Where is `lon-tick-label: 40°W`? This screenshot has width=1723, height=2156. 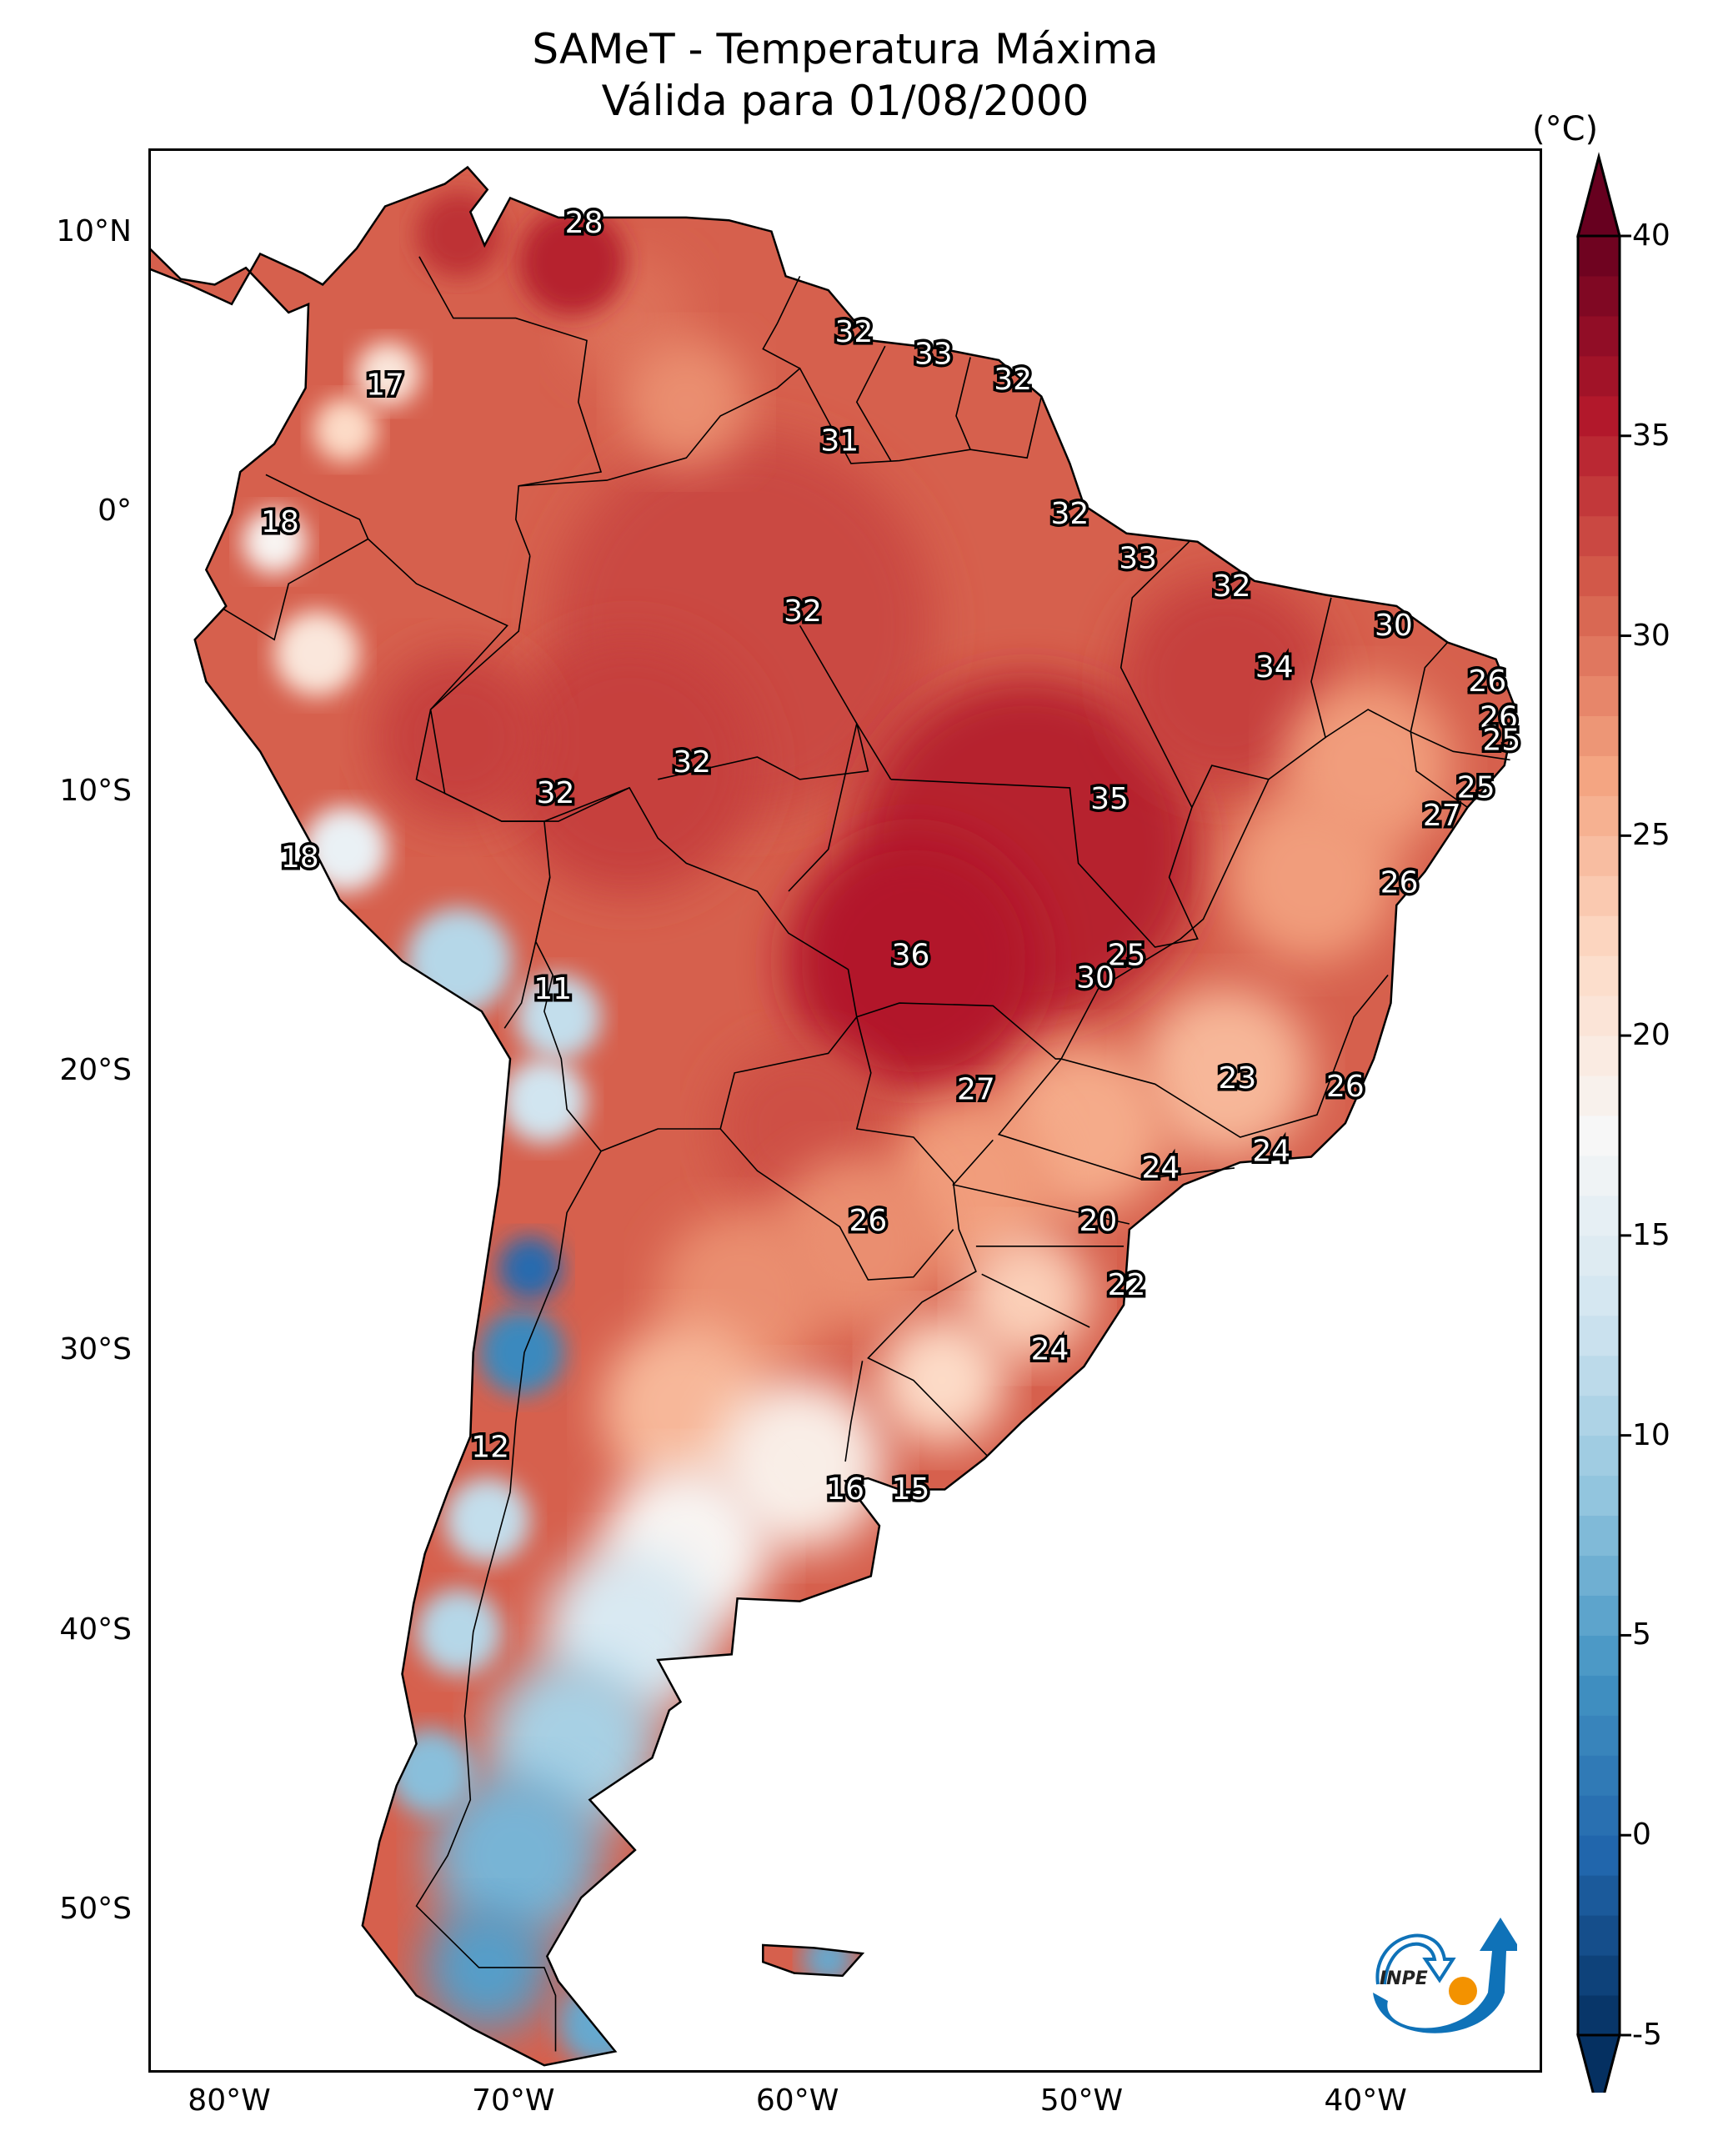 lon-tick-label: 40°W is located at coordinates (1365, 2100).